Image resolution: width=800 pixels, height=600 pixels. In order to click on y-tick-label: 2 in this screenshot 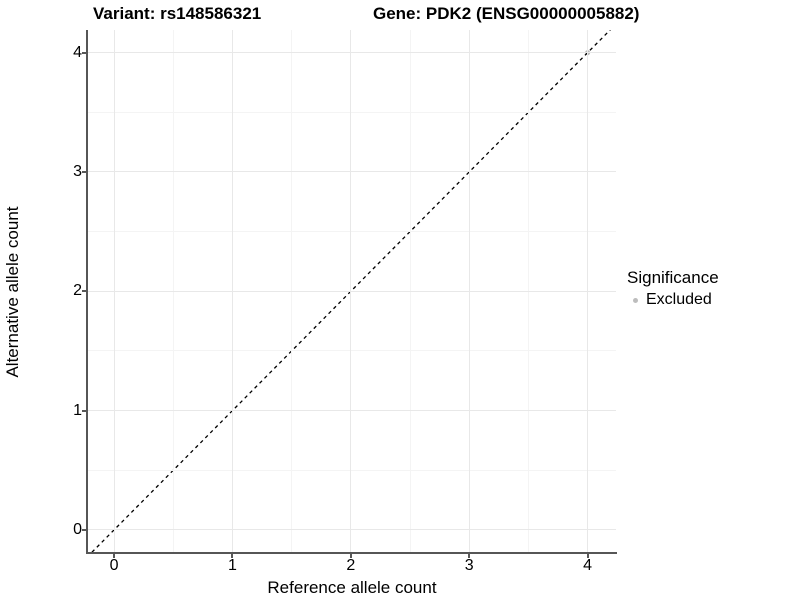, I will do `click(77, 291)`.